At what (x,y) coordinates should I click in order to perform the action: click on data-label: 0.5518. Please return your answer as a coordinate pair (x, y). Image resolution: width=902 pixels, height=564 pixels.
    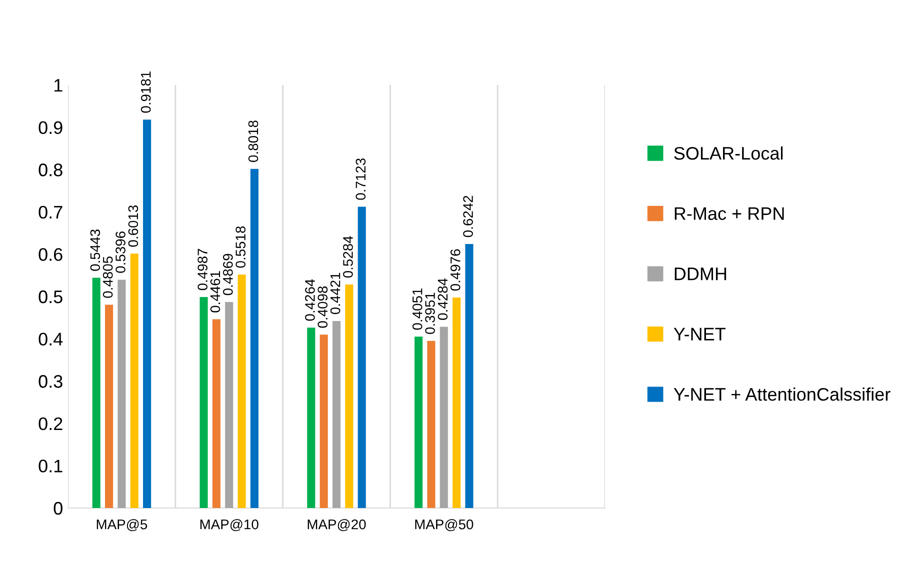
    Looking at the image, I should click on (241, 247).